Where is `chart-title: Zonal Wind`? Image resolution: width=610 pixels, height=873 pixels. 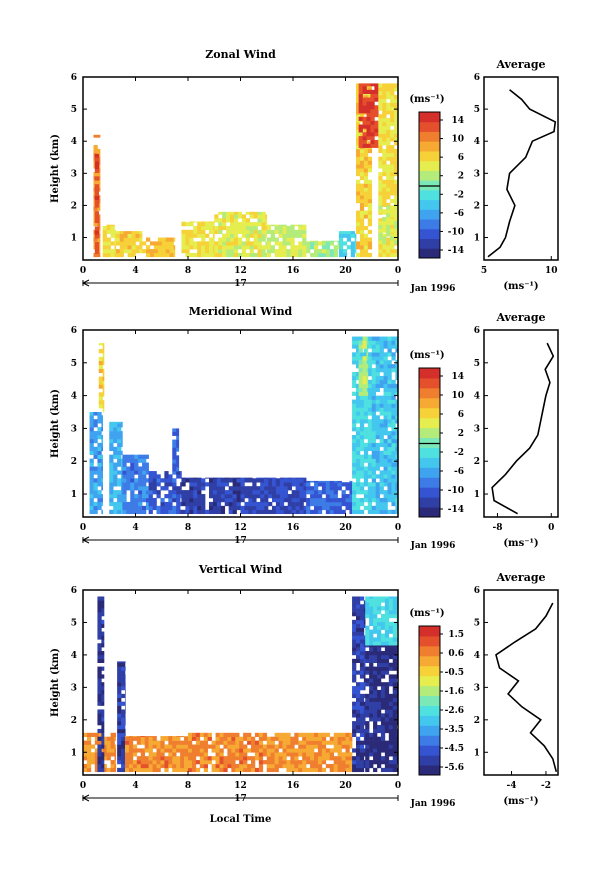
chart-title: Zonal Wind is located at coordinates (240, 54).